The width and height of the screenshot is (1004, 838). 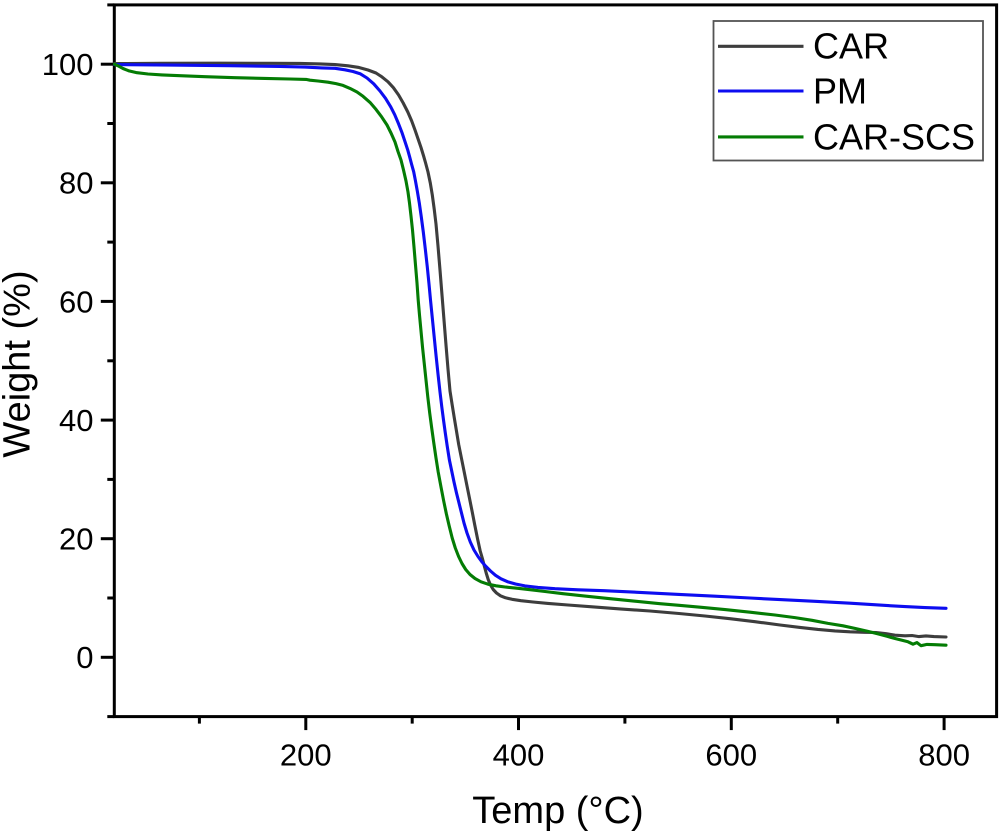 What do you see at coordinates (76, 183) in the screenshot?
I see `svg-text: 80` at bounding box center [76, 183].